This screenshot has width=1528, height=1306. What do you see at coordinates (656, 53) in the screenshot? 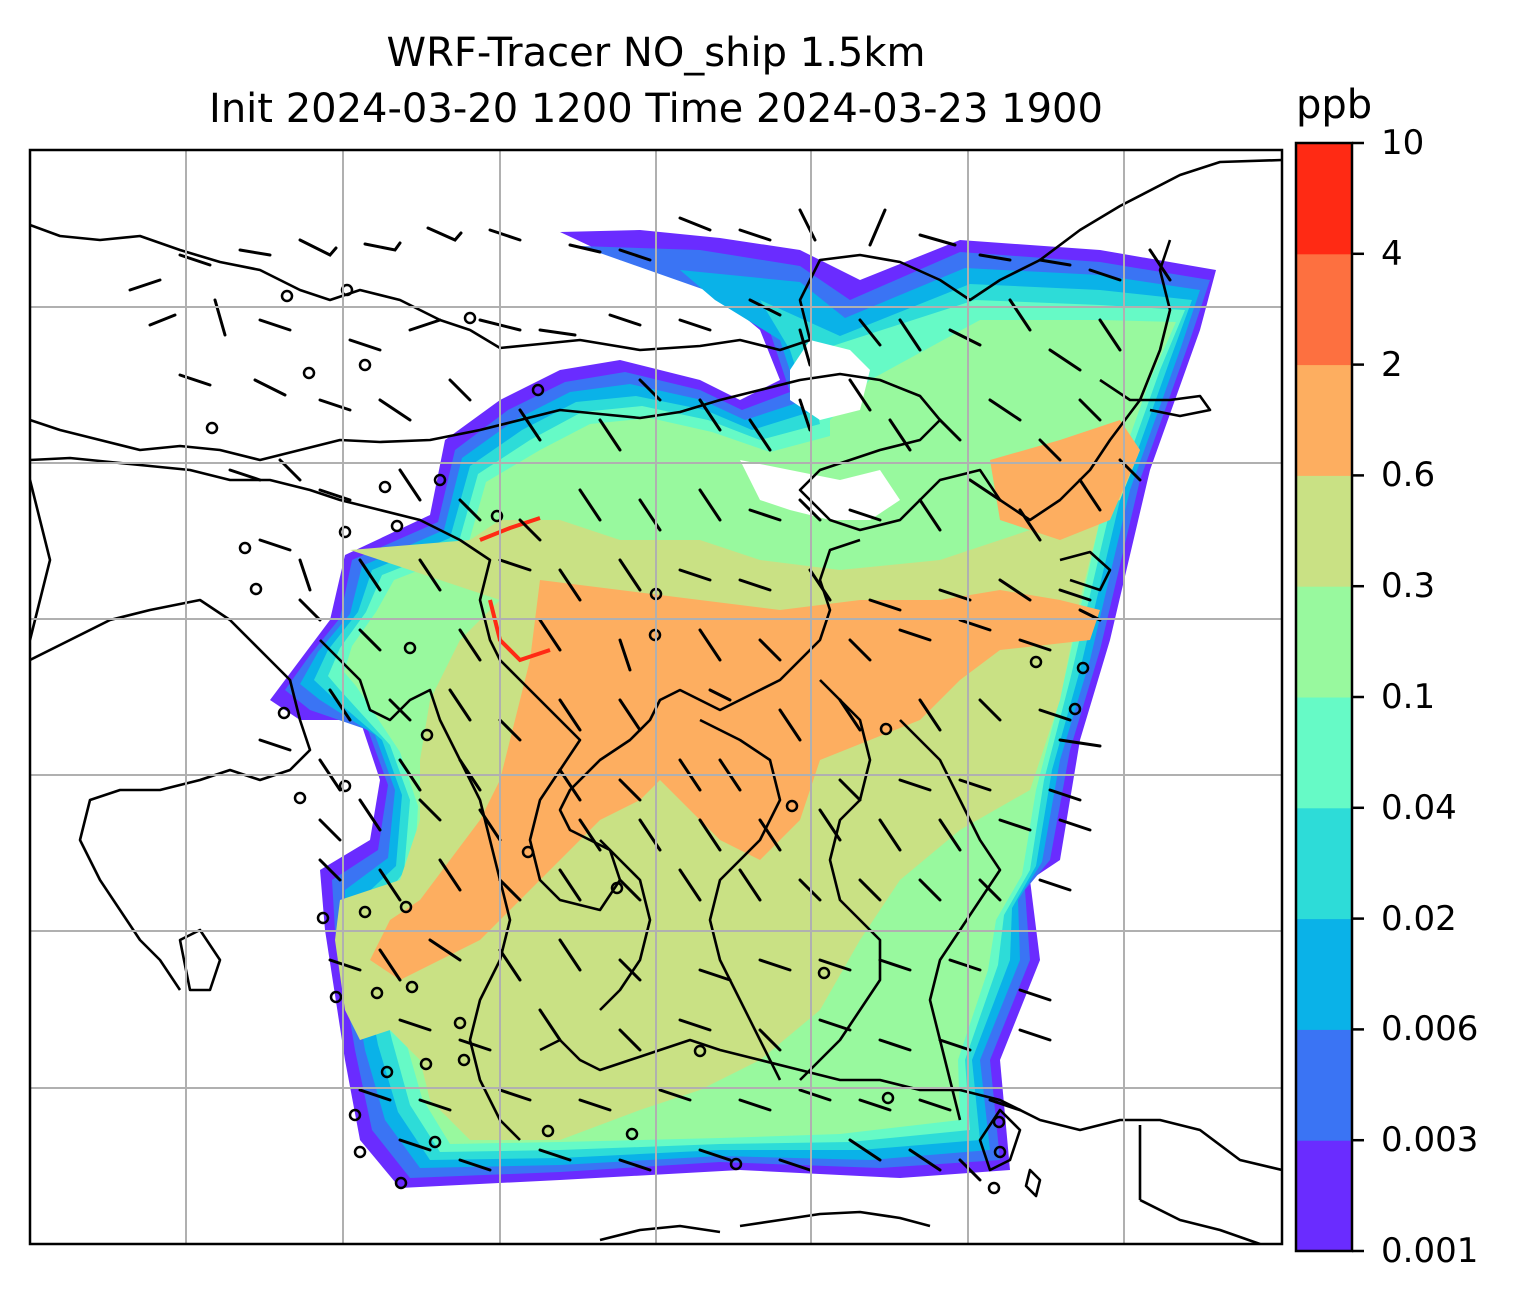
I see `map-title: WRF-Tracer NO_ship 1.5km` at bounding box center [656, 53].